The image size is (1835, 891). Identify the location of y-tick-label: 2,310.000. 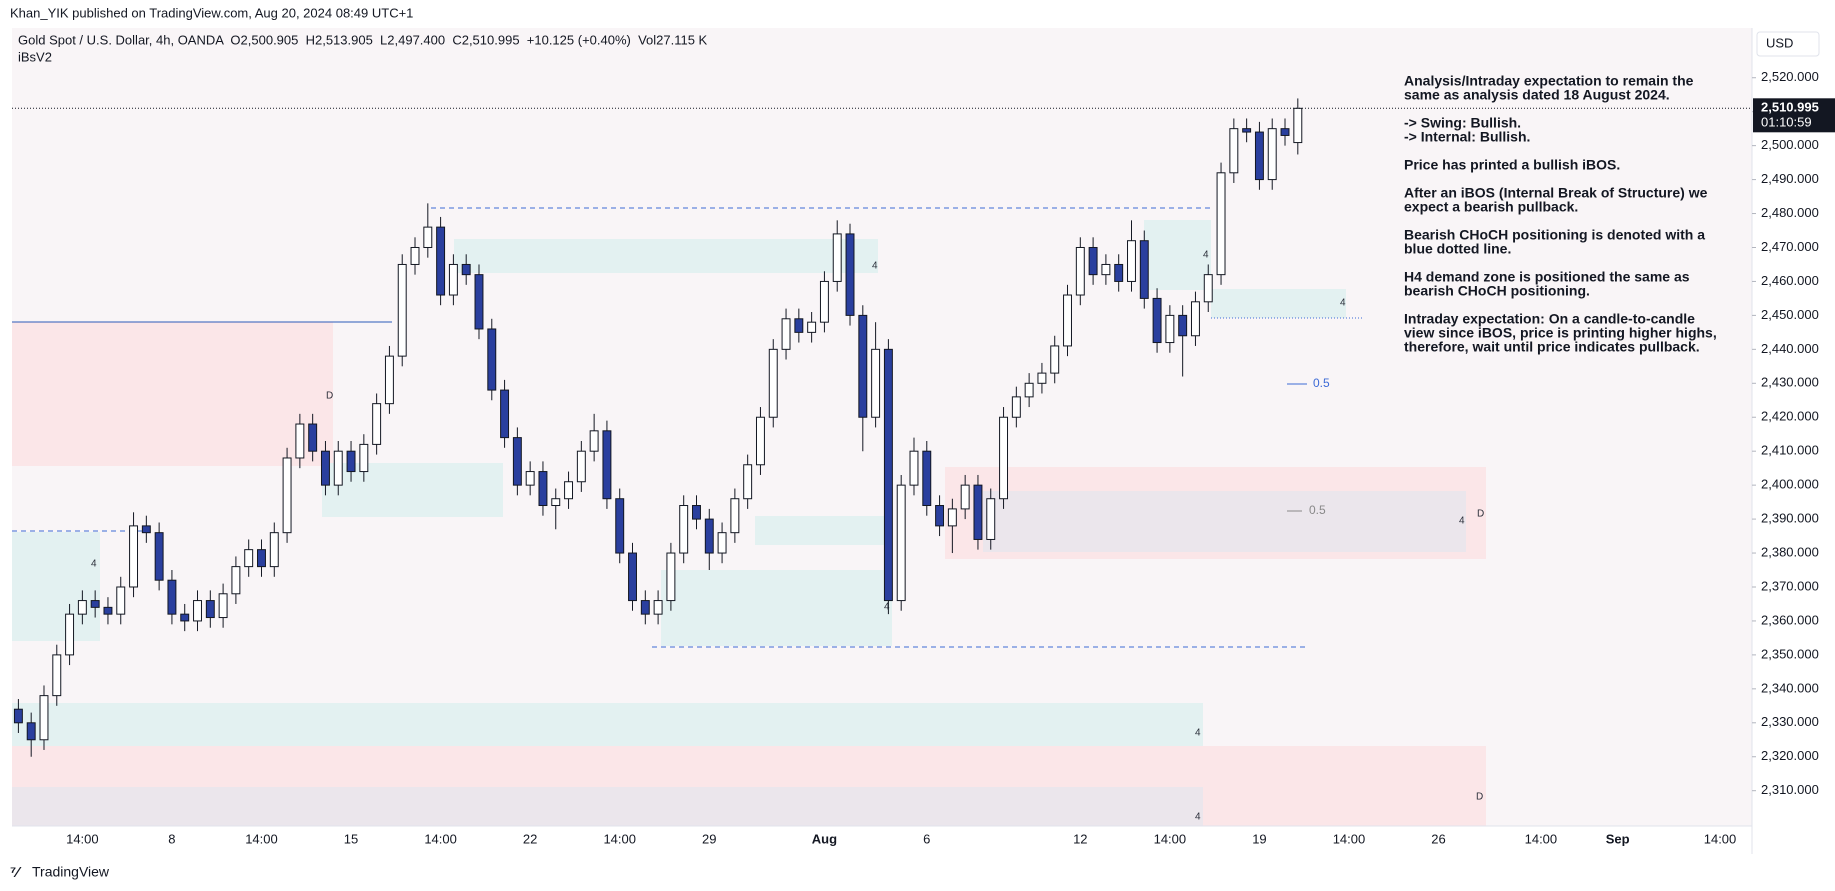
(1790, 789).